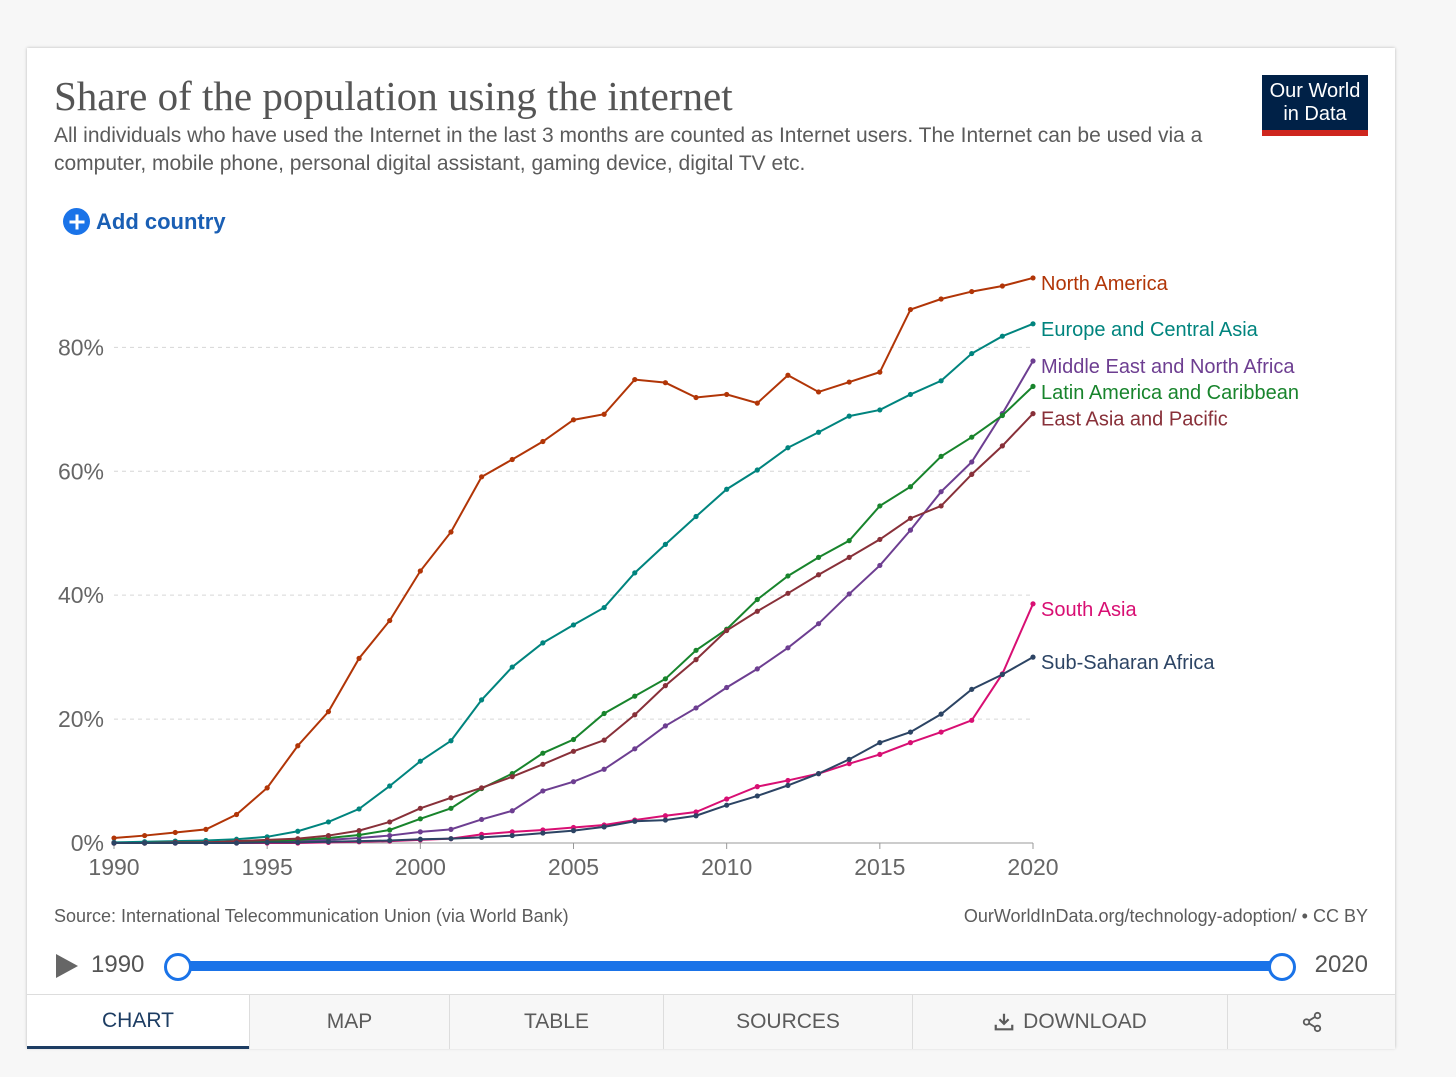  I want to click on tab-table: TABLE, so click(556, 1022).